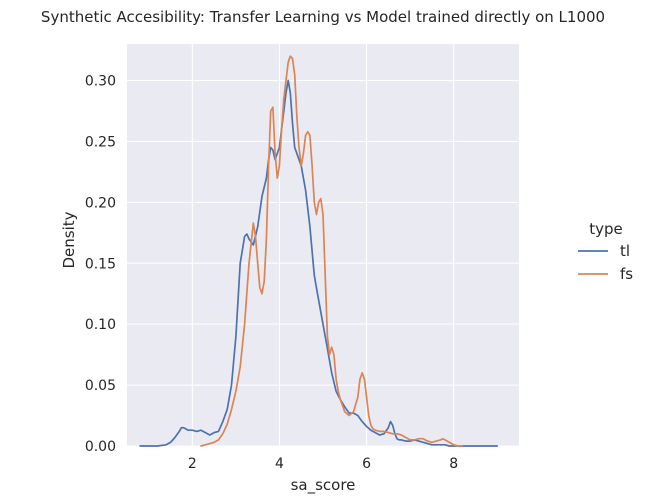 The image size is (647, 504). What do you see at coordinates (192, 464) in the screenshot?
I see `x-tick-label: 2` at bounding box center [192, 464].